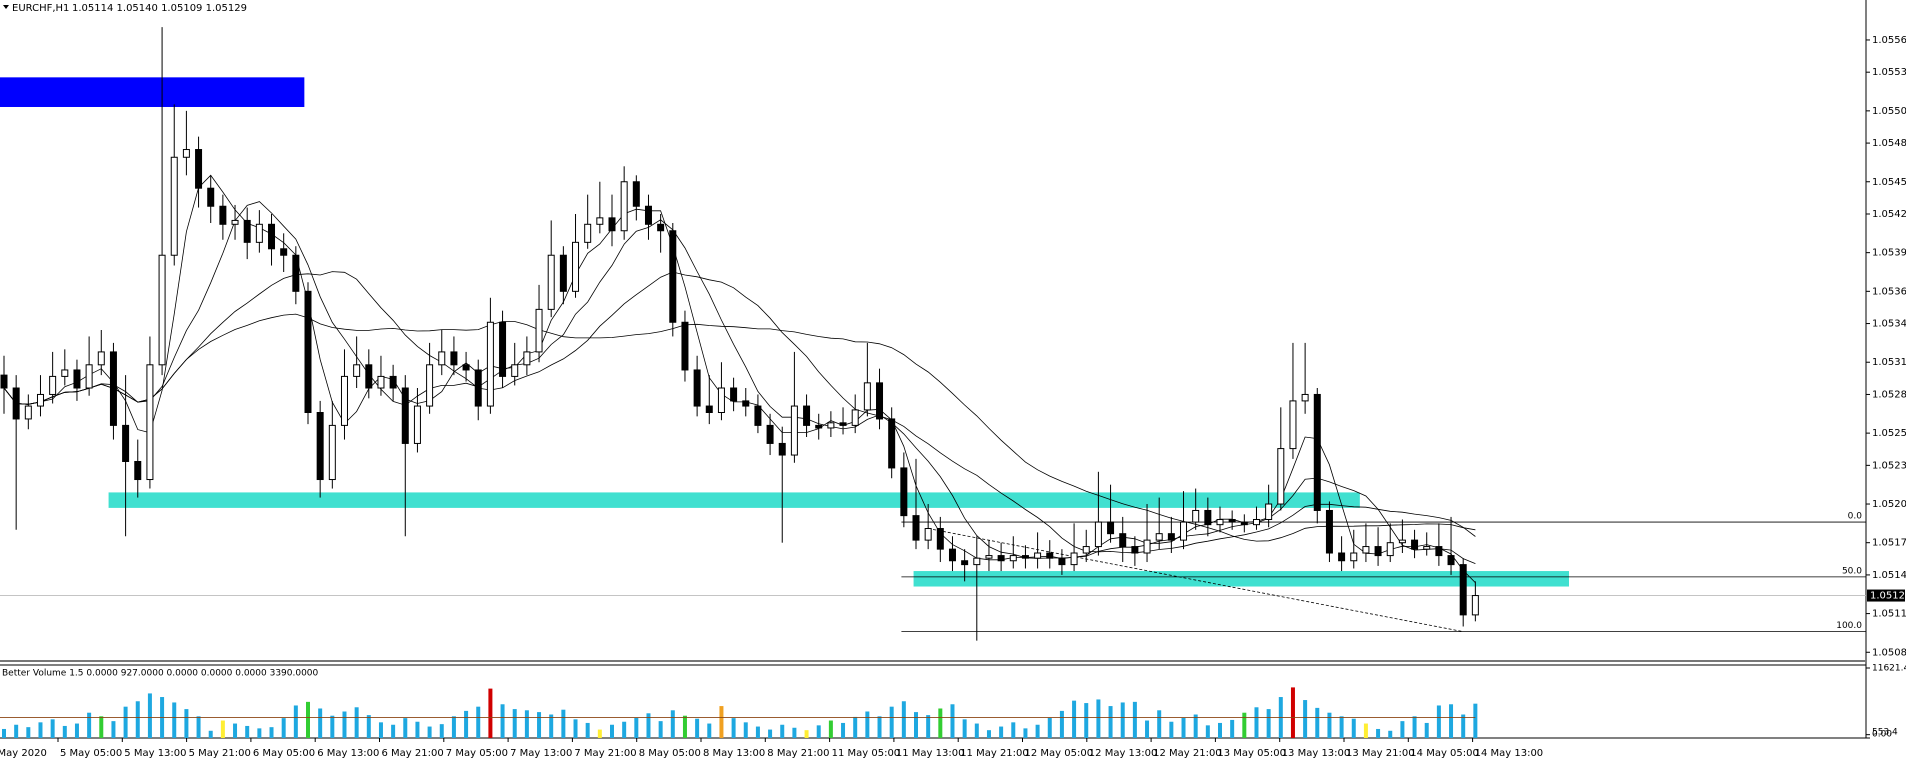 The width and height of the screenshot is (1906, 766). Describe the element at coordinates (1889, 504) in the screenshot. I see `price-label: 1.05200` at that location.